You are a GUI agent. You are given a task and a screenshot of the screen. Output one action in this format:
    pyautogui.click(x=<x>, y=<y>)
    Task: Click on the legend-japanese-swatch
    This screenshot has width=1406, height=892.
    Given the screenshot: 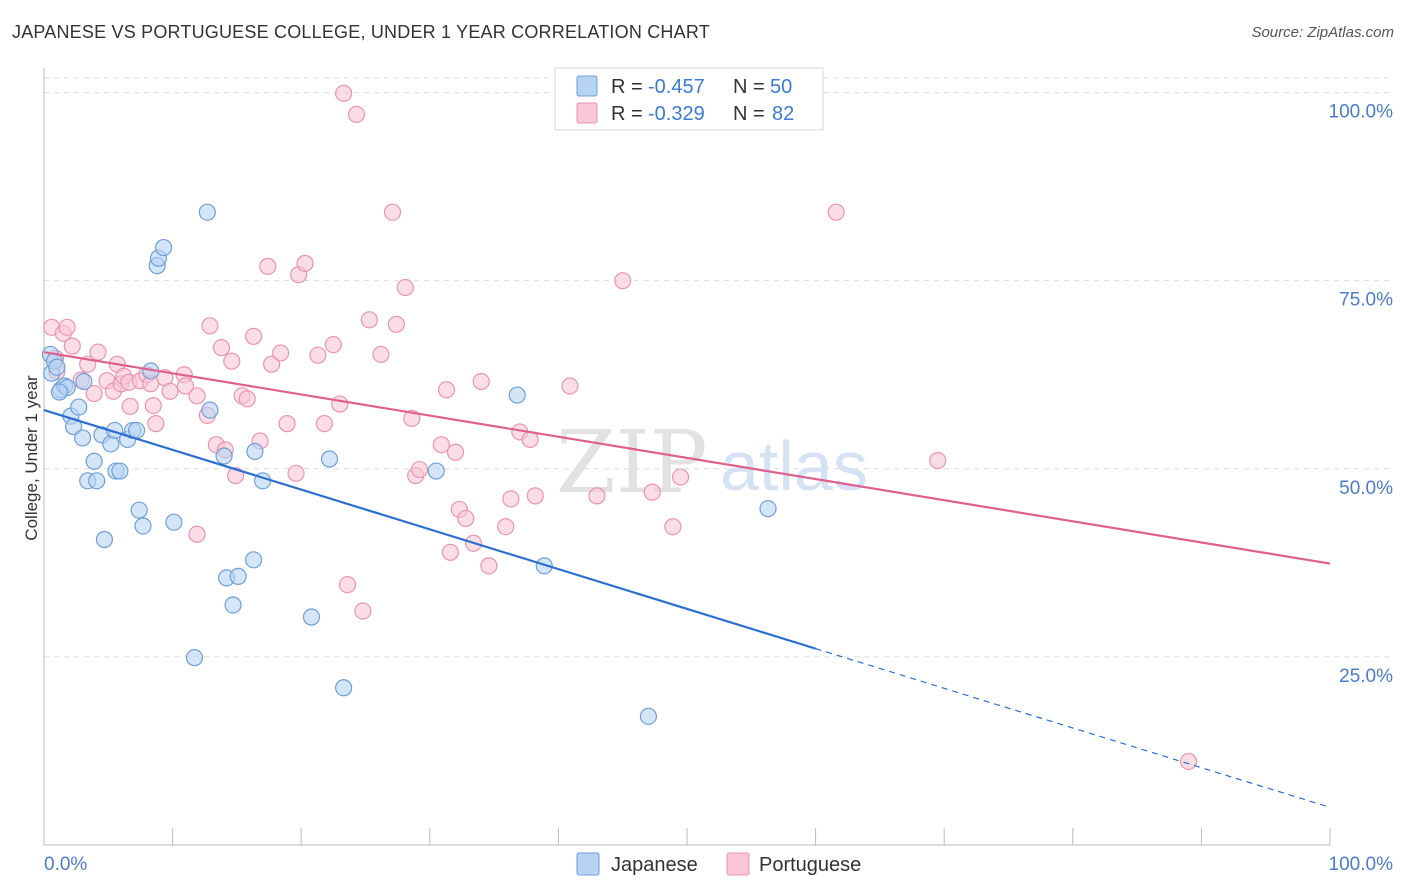 What is the action you would take?
    pyautogui.click(x=587, y=86)
    